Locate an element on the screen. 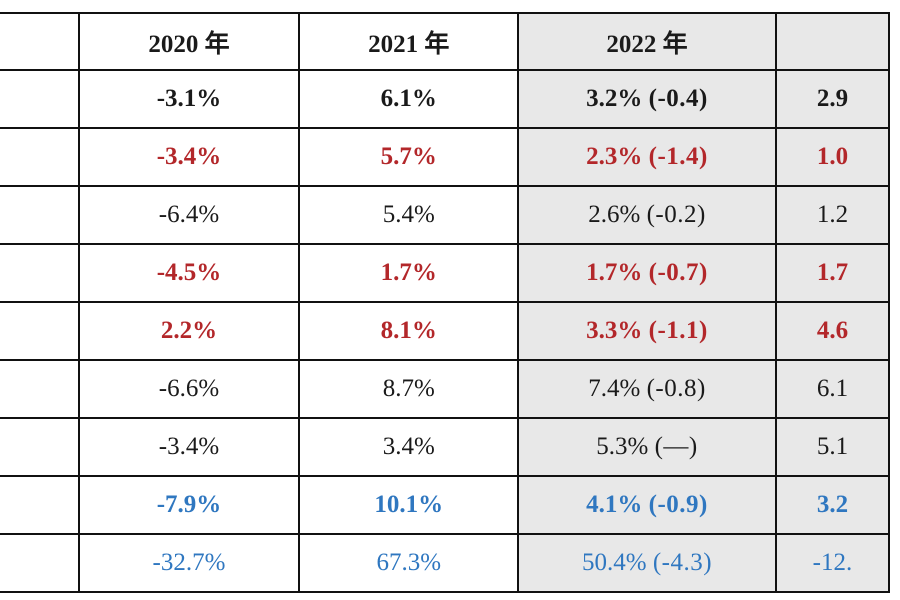 This screenshot has height=600, width=900. table-row: 2.2% 8.1% 3.3% (-1.1) 4.6 is located at coordinates (445, 331).